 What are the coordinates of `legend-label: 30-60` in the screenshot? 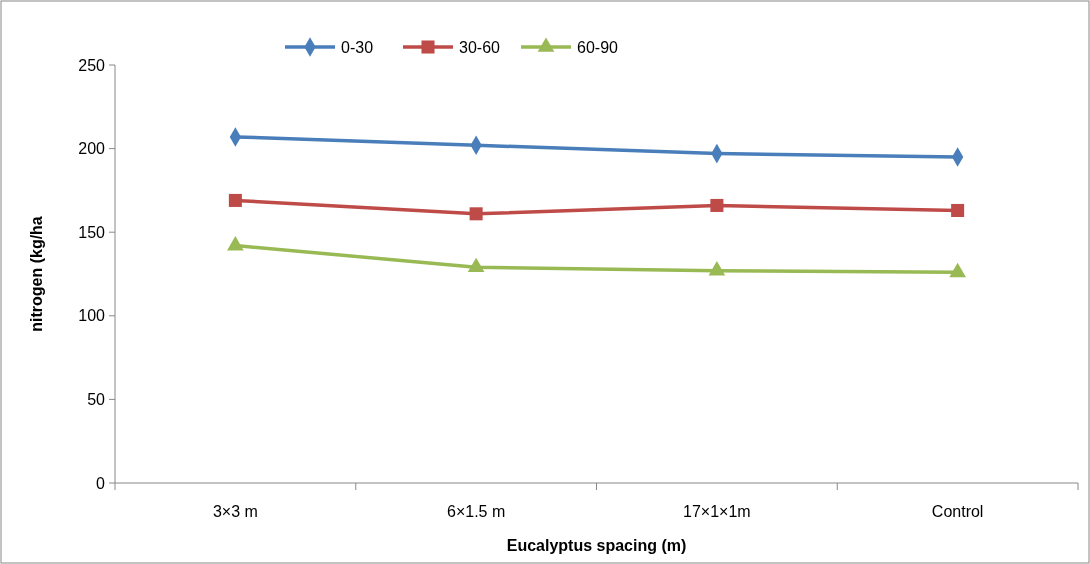 It's located at (480, 47).